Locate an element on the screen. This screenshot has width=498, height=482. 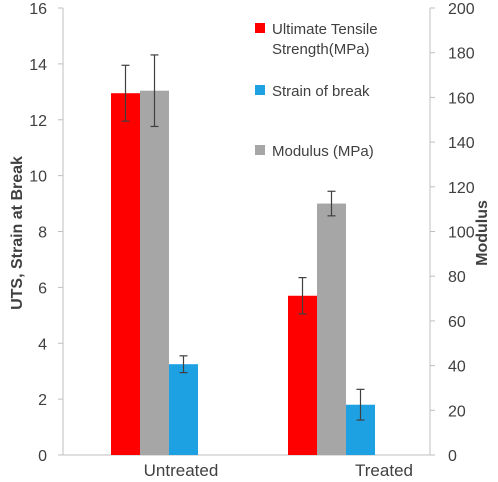
right-tick-label: 60 is located at coordinates (457, 322).